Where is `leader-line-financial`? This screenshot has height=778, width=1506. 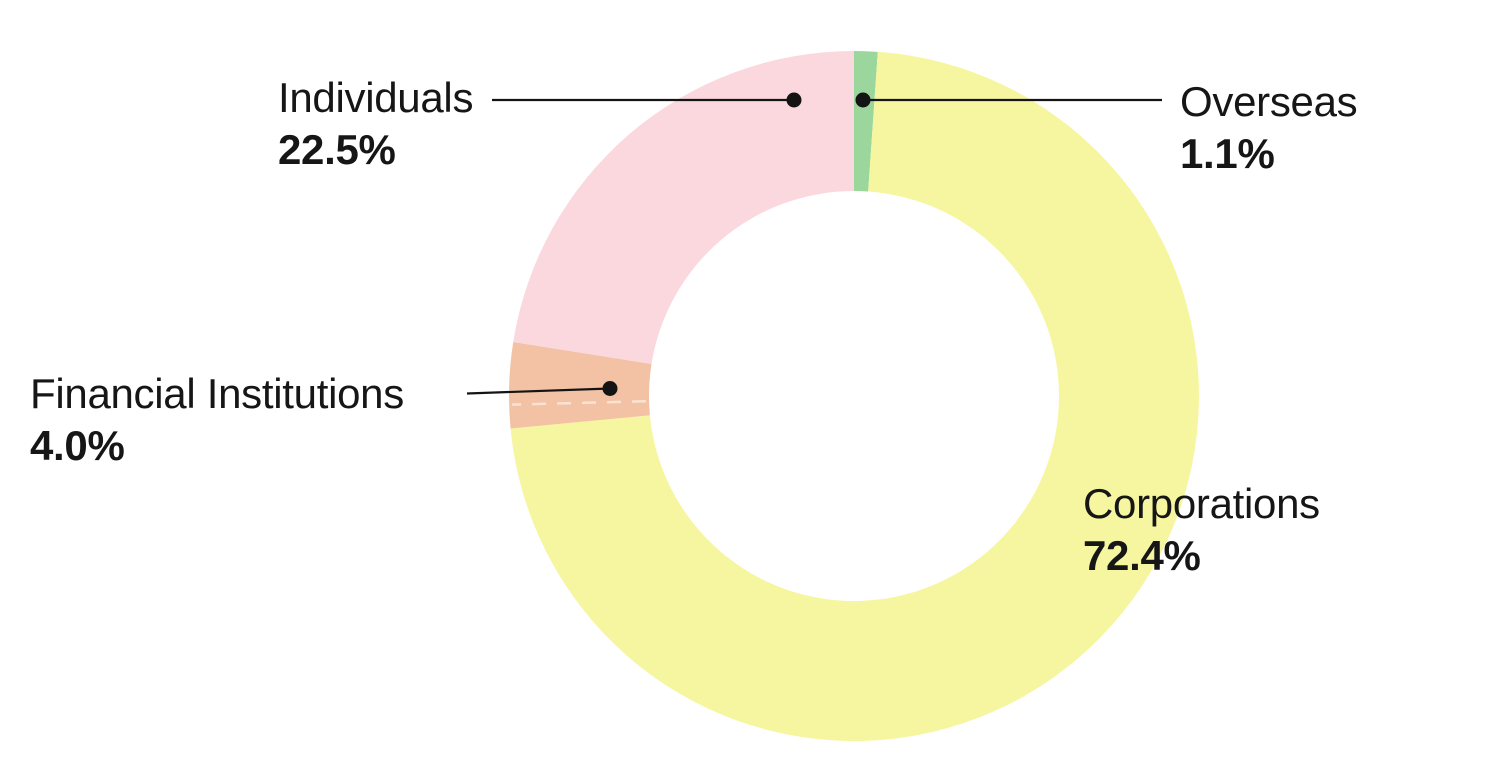
leader-line-financial is located at coordinates (538, 391).